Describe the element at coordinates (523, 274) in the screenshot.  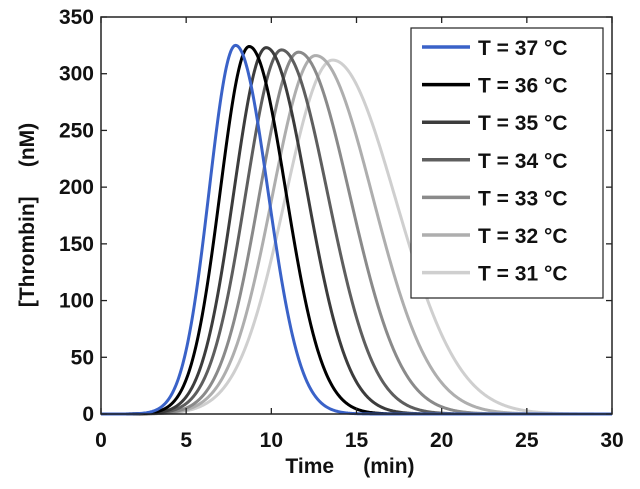
I see `legend-label-6: T = 31 °C` at that location.